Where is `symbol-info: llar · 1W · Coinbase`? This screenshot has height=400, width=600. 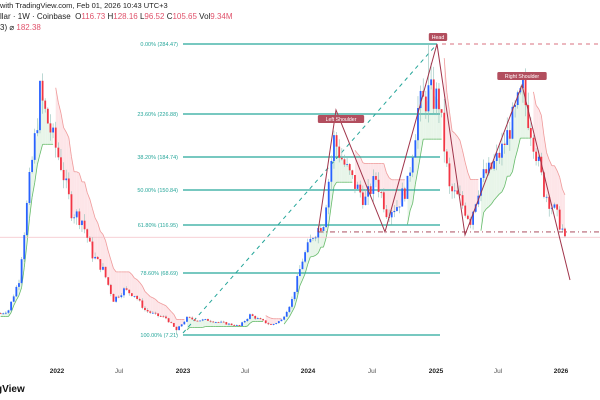 symbol-info: llar · 1W · Coinbase is located at coordinates (35, 16).